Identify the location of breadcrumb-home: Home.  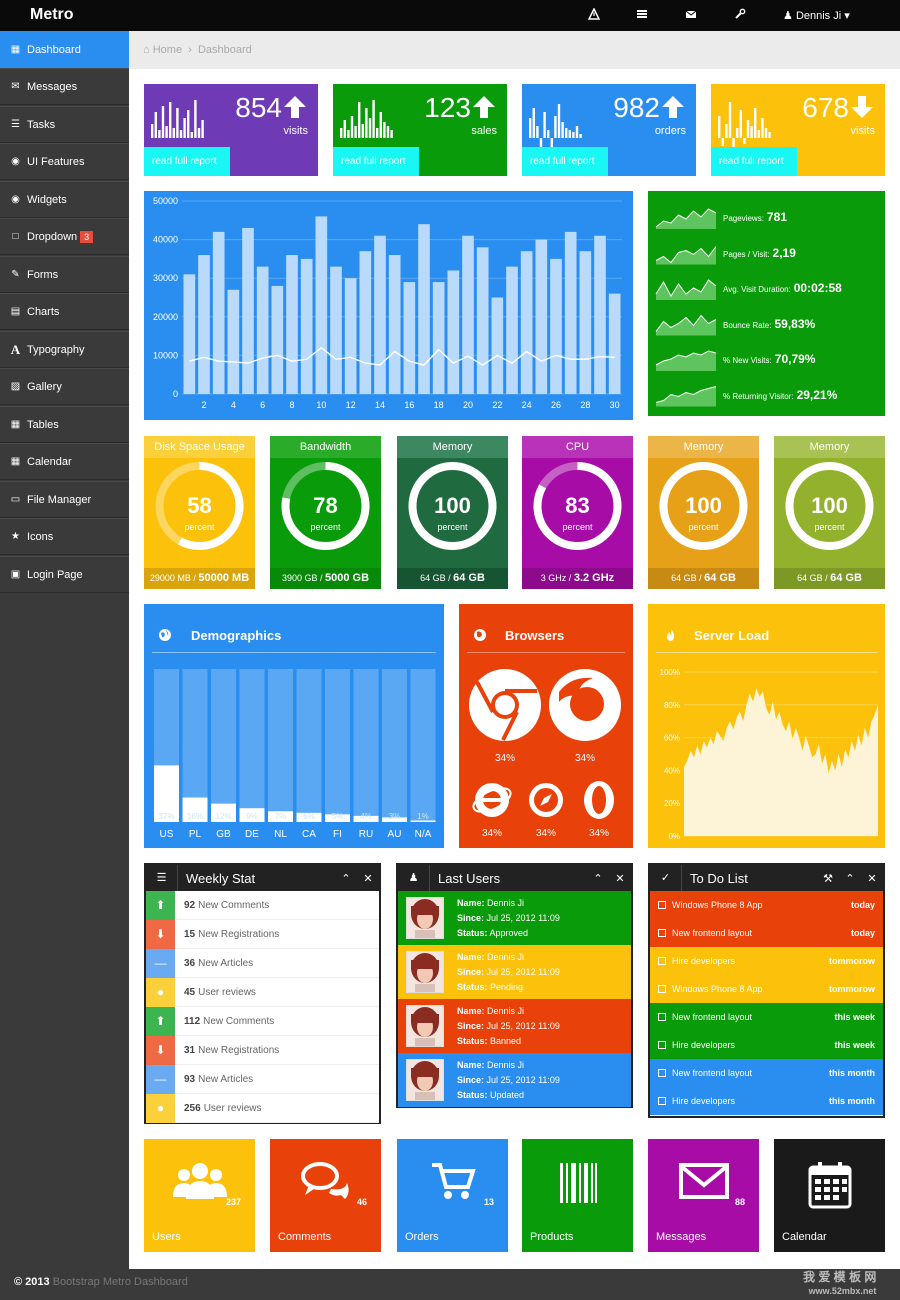
(167, 50).